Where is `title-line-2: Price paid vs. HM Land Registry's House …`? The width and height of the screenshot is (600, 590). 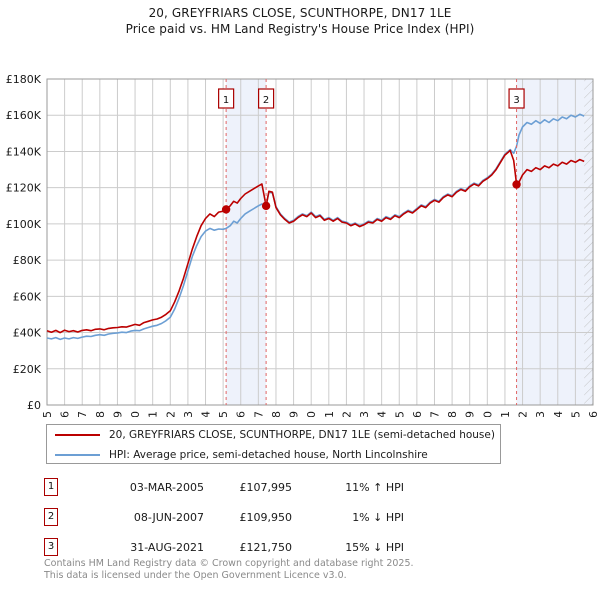
title-line-2: Price paid vs. HM Land Registry's House … is located at coordinates (300, 29).